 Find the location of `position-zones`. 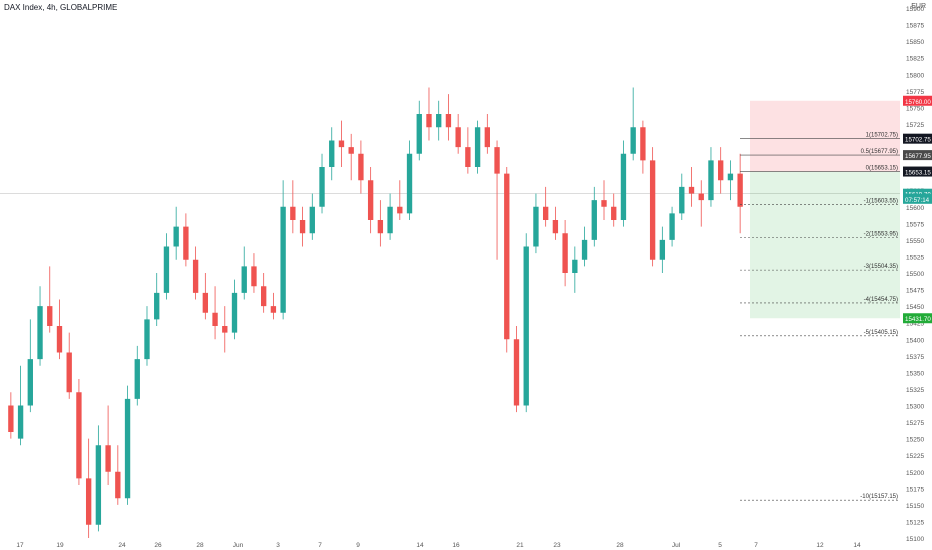

position-zones is located at coordinates (825, 209).